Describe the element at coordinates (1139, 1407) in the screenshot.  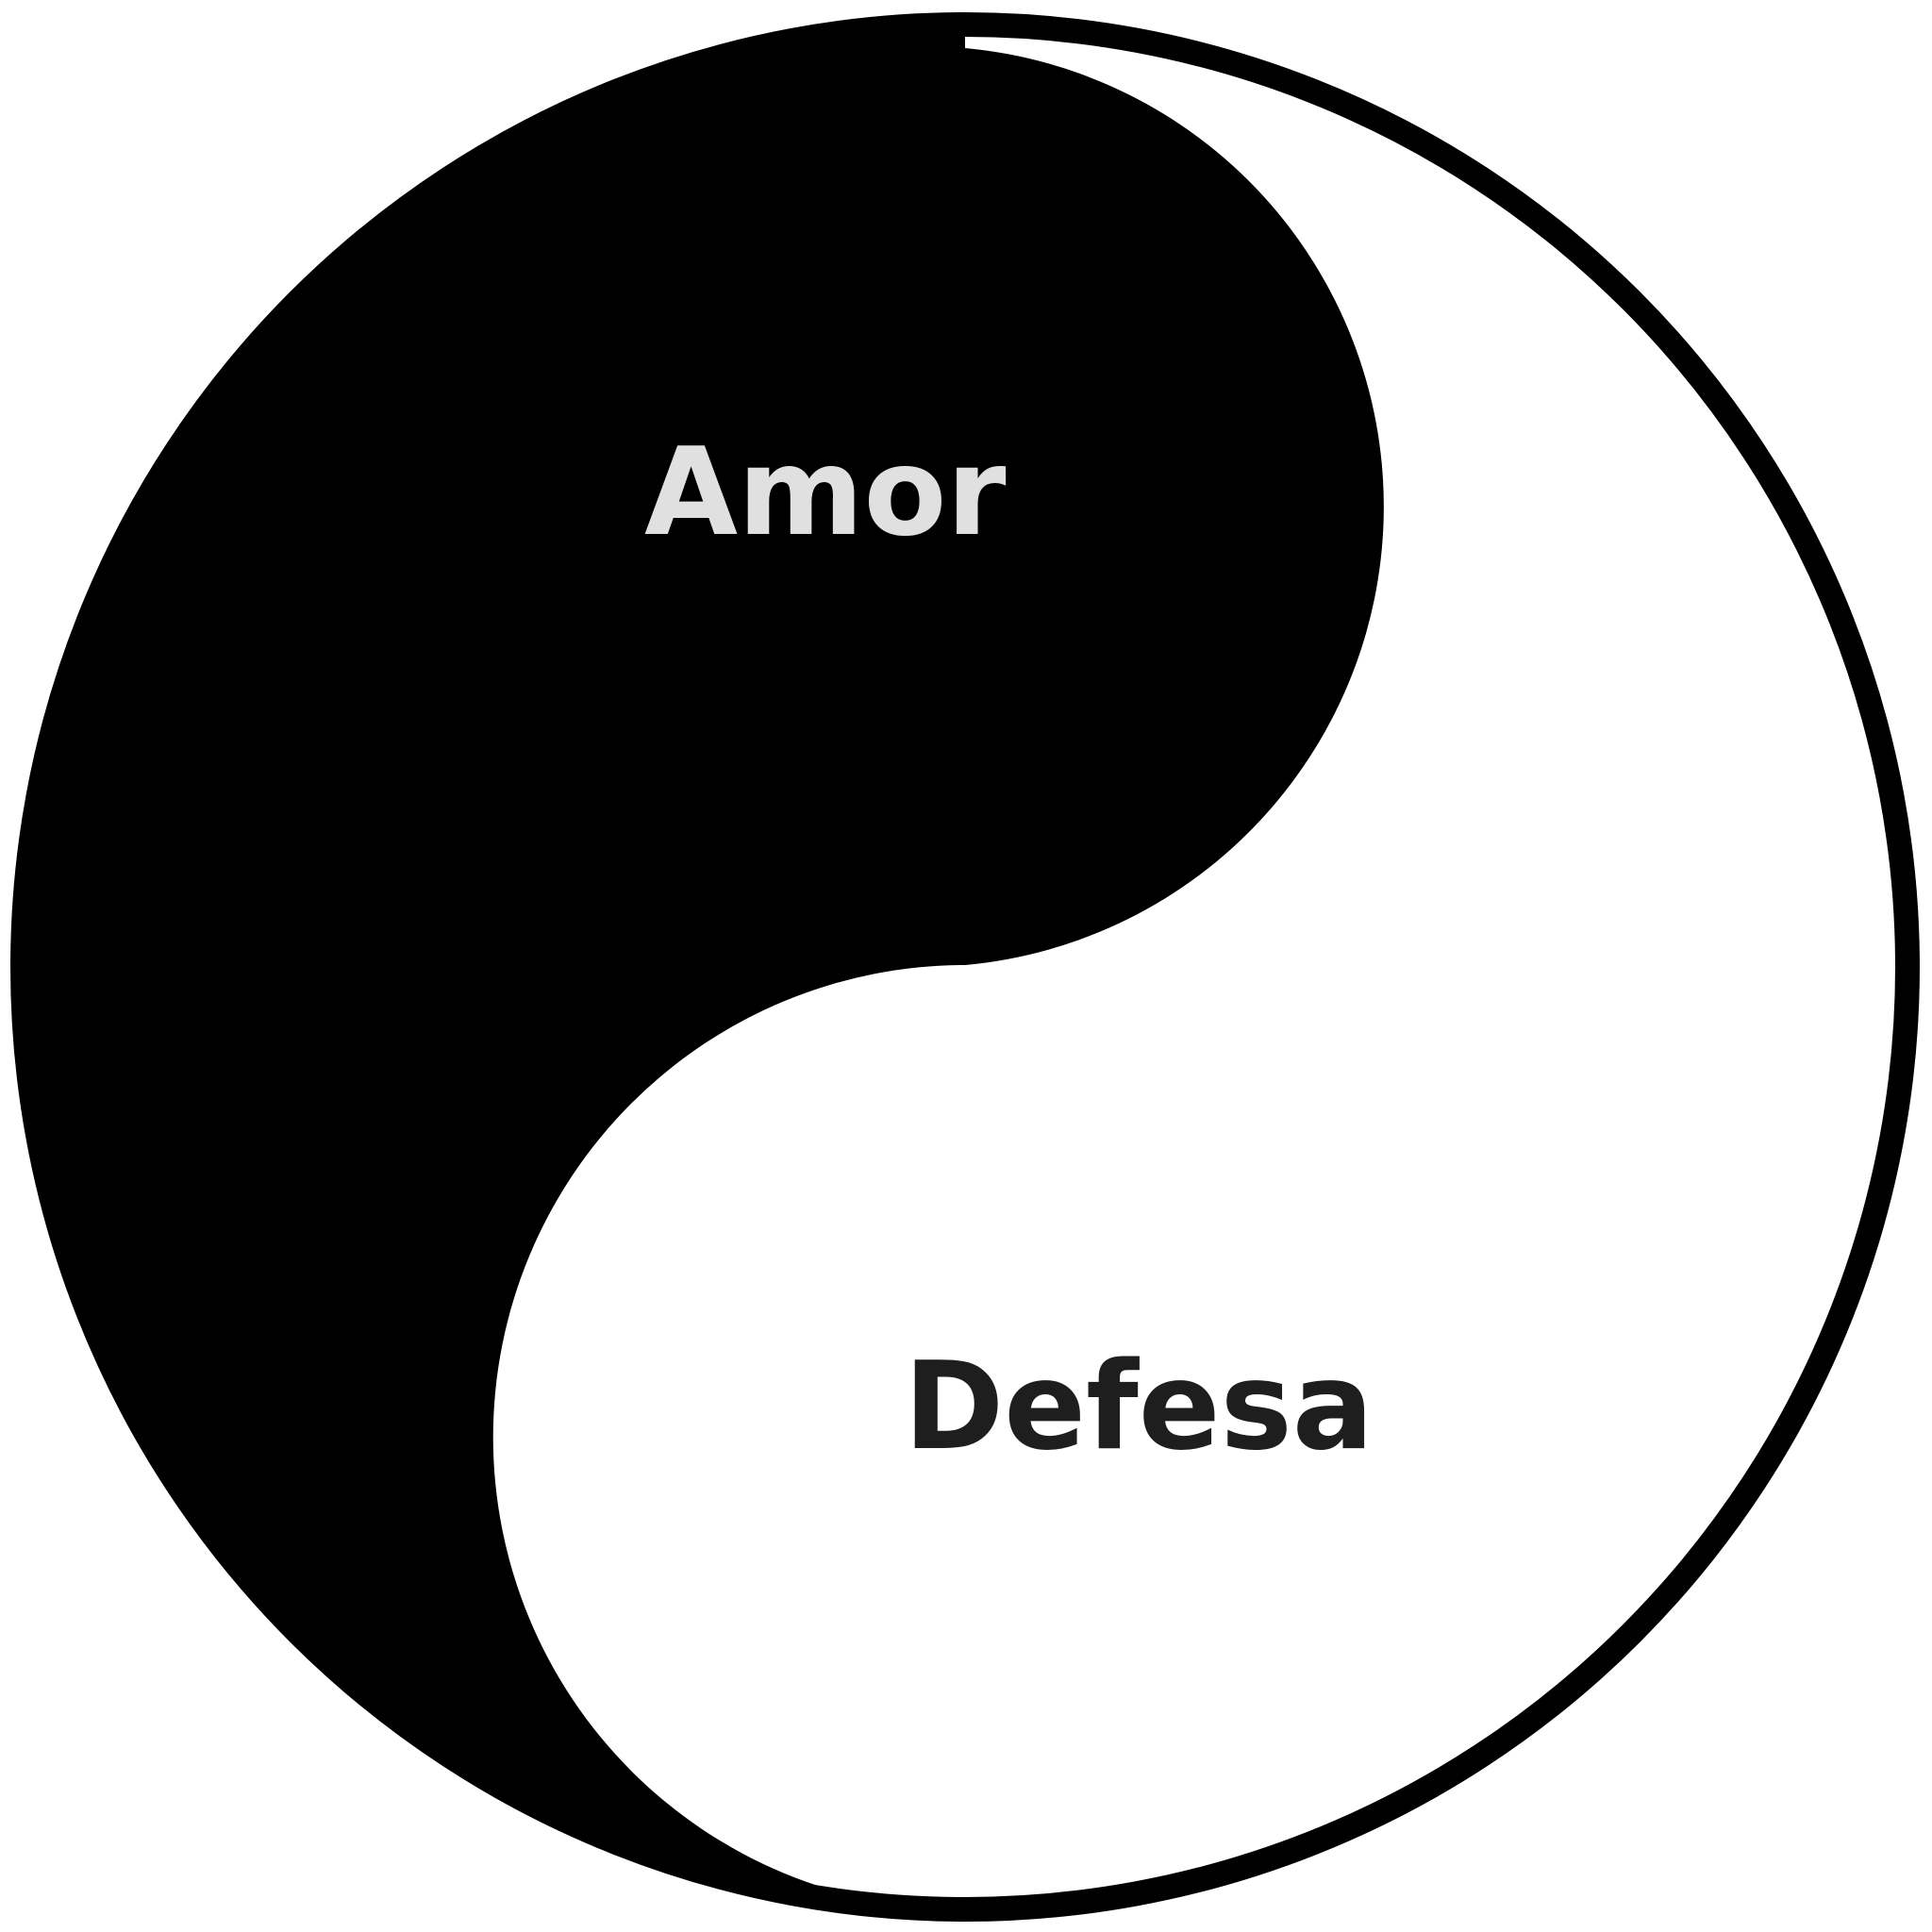
I see `label-defesa: Defesa` at that location.